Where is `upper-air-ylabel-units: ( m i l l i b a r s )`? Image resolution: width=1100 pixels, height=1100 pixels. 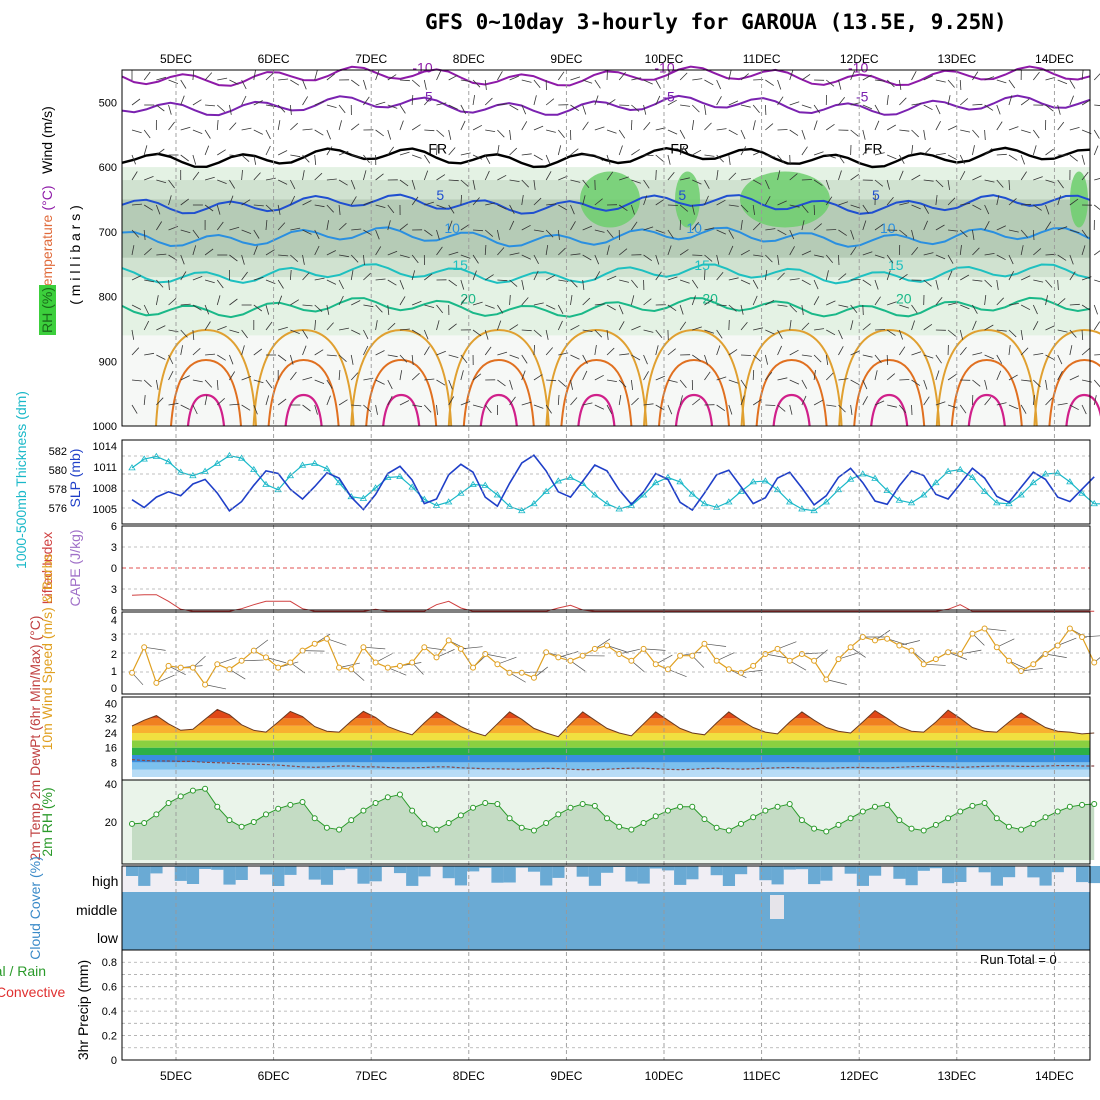 upper-air-ylabel-units: ( m i l l i b a r s ) is located at coordinates (75, 255).